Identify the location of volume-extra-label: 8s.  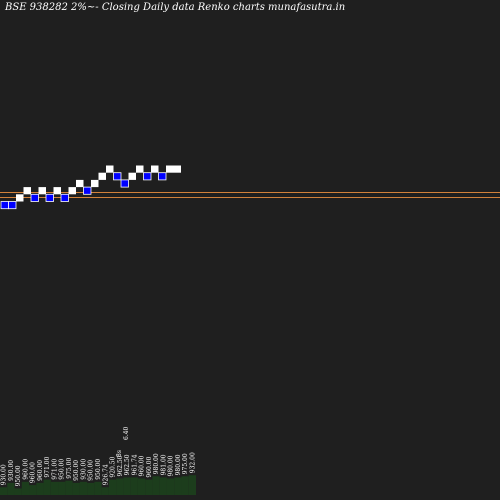
(119, 453).